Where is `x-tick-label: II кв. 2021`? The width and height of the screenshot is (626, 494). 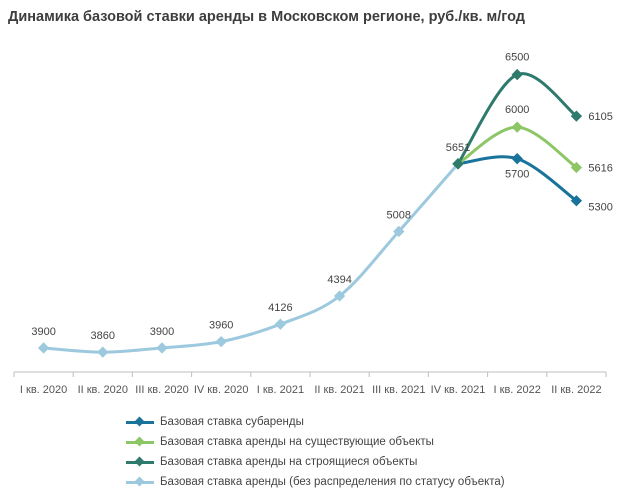 x-tick-label: II кв. 2021 is located at coordinates (339, 390).